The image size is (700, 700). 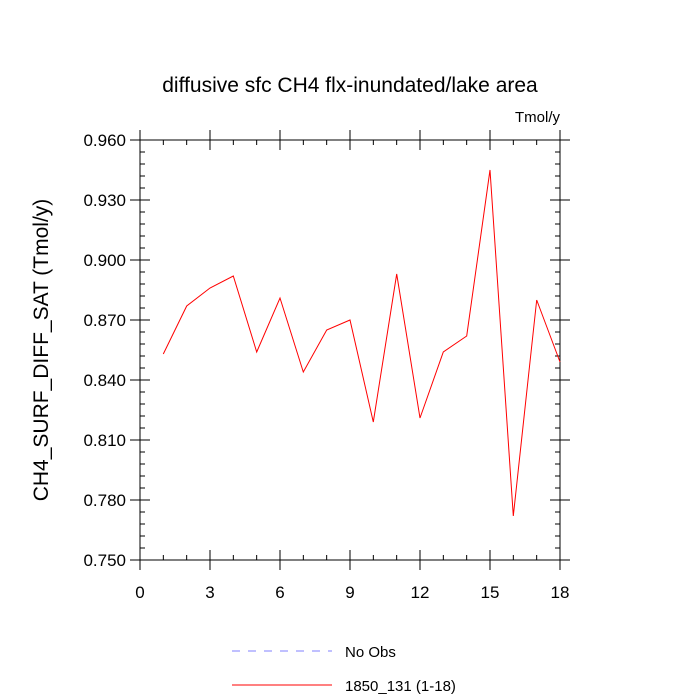 What do you see at coordinates (104, 140) in the screenshot?
I see `y-tick-label: 0.960` at bounding box center [104, 140].